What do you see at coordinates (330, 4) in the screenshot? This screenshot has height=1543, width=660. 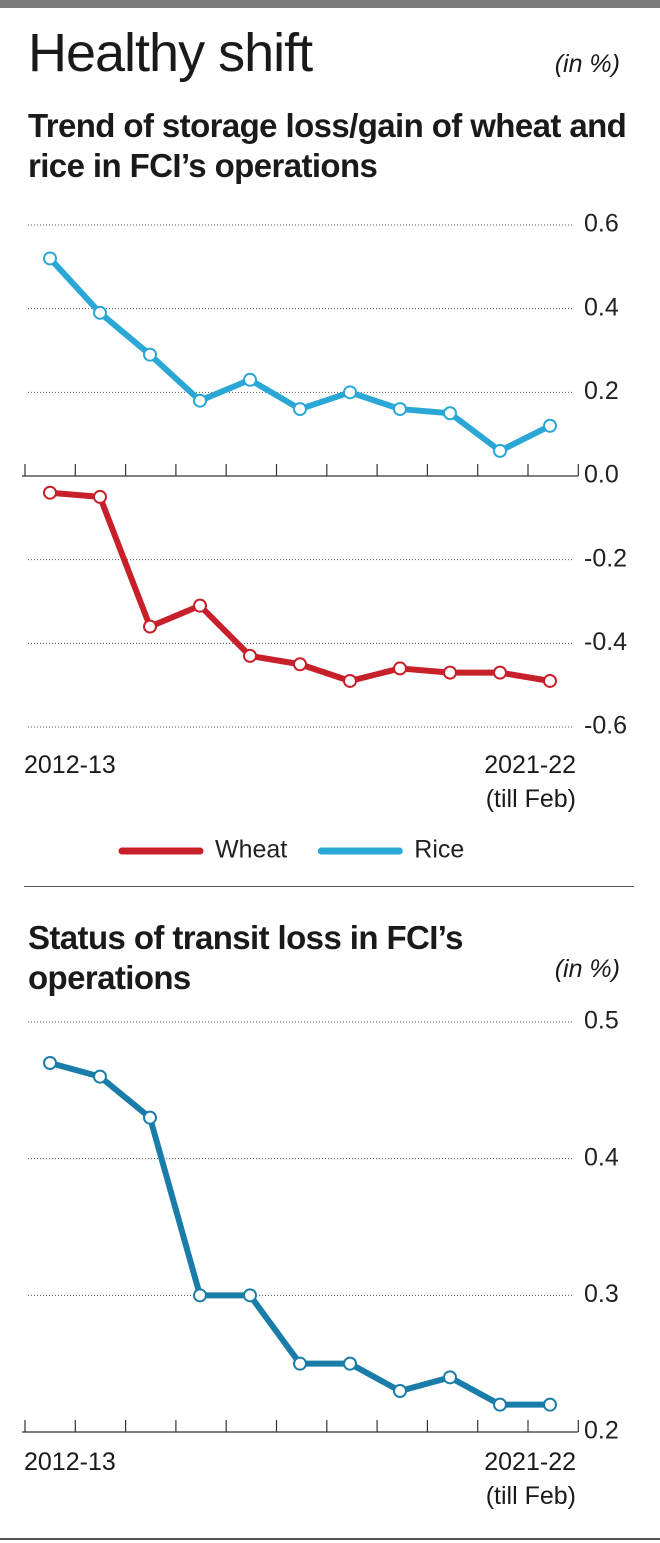 I see `top-bar` at bounding box center [330, 4].